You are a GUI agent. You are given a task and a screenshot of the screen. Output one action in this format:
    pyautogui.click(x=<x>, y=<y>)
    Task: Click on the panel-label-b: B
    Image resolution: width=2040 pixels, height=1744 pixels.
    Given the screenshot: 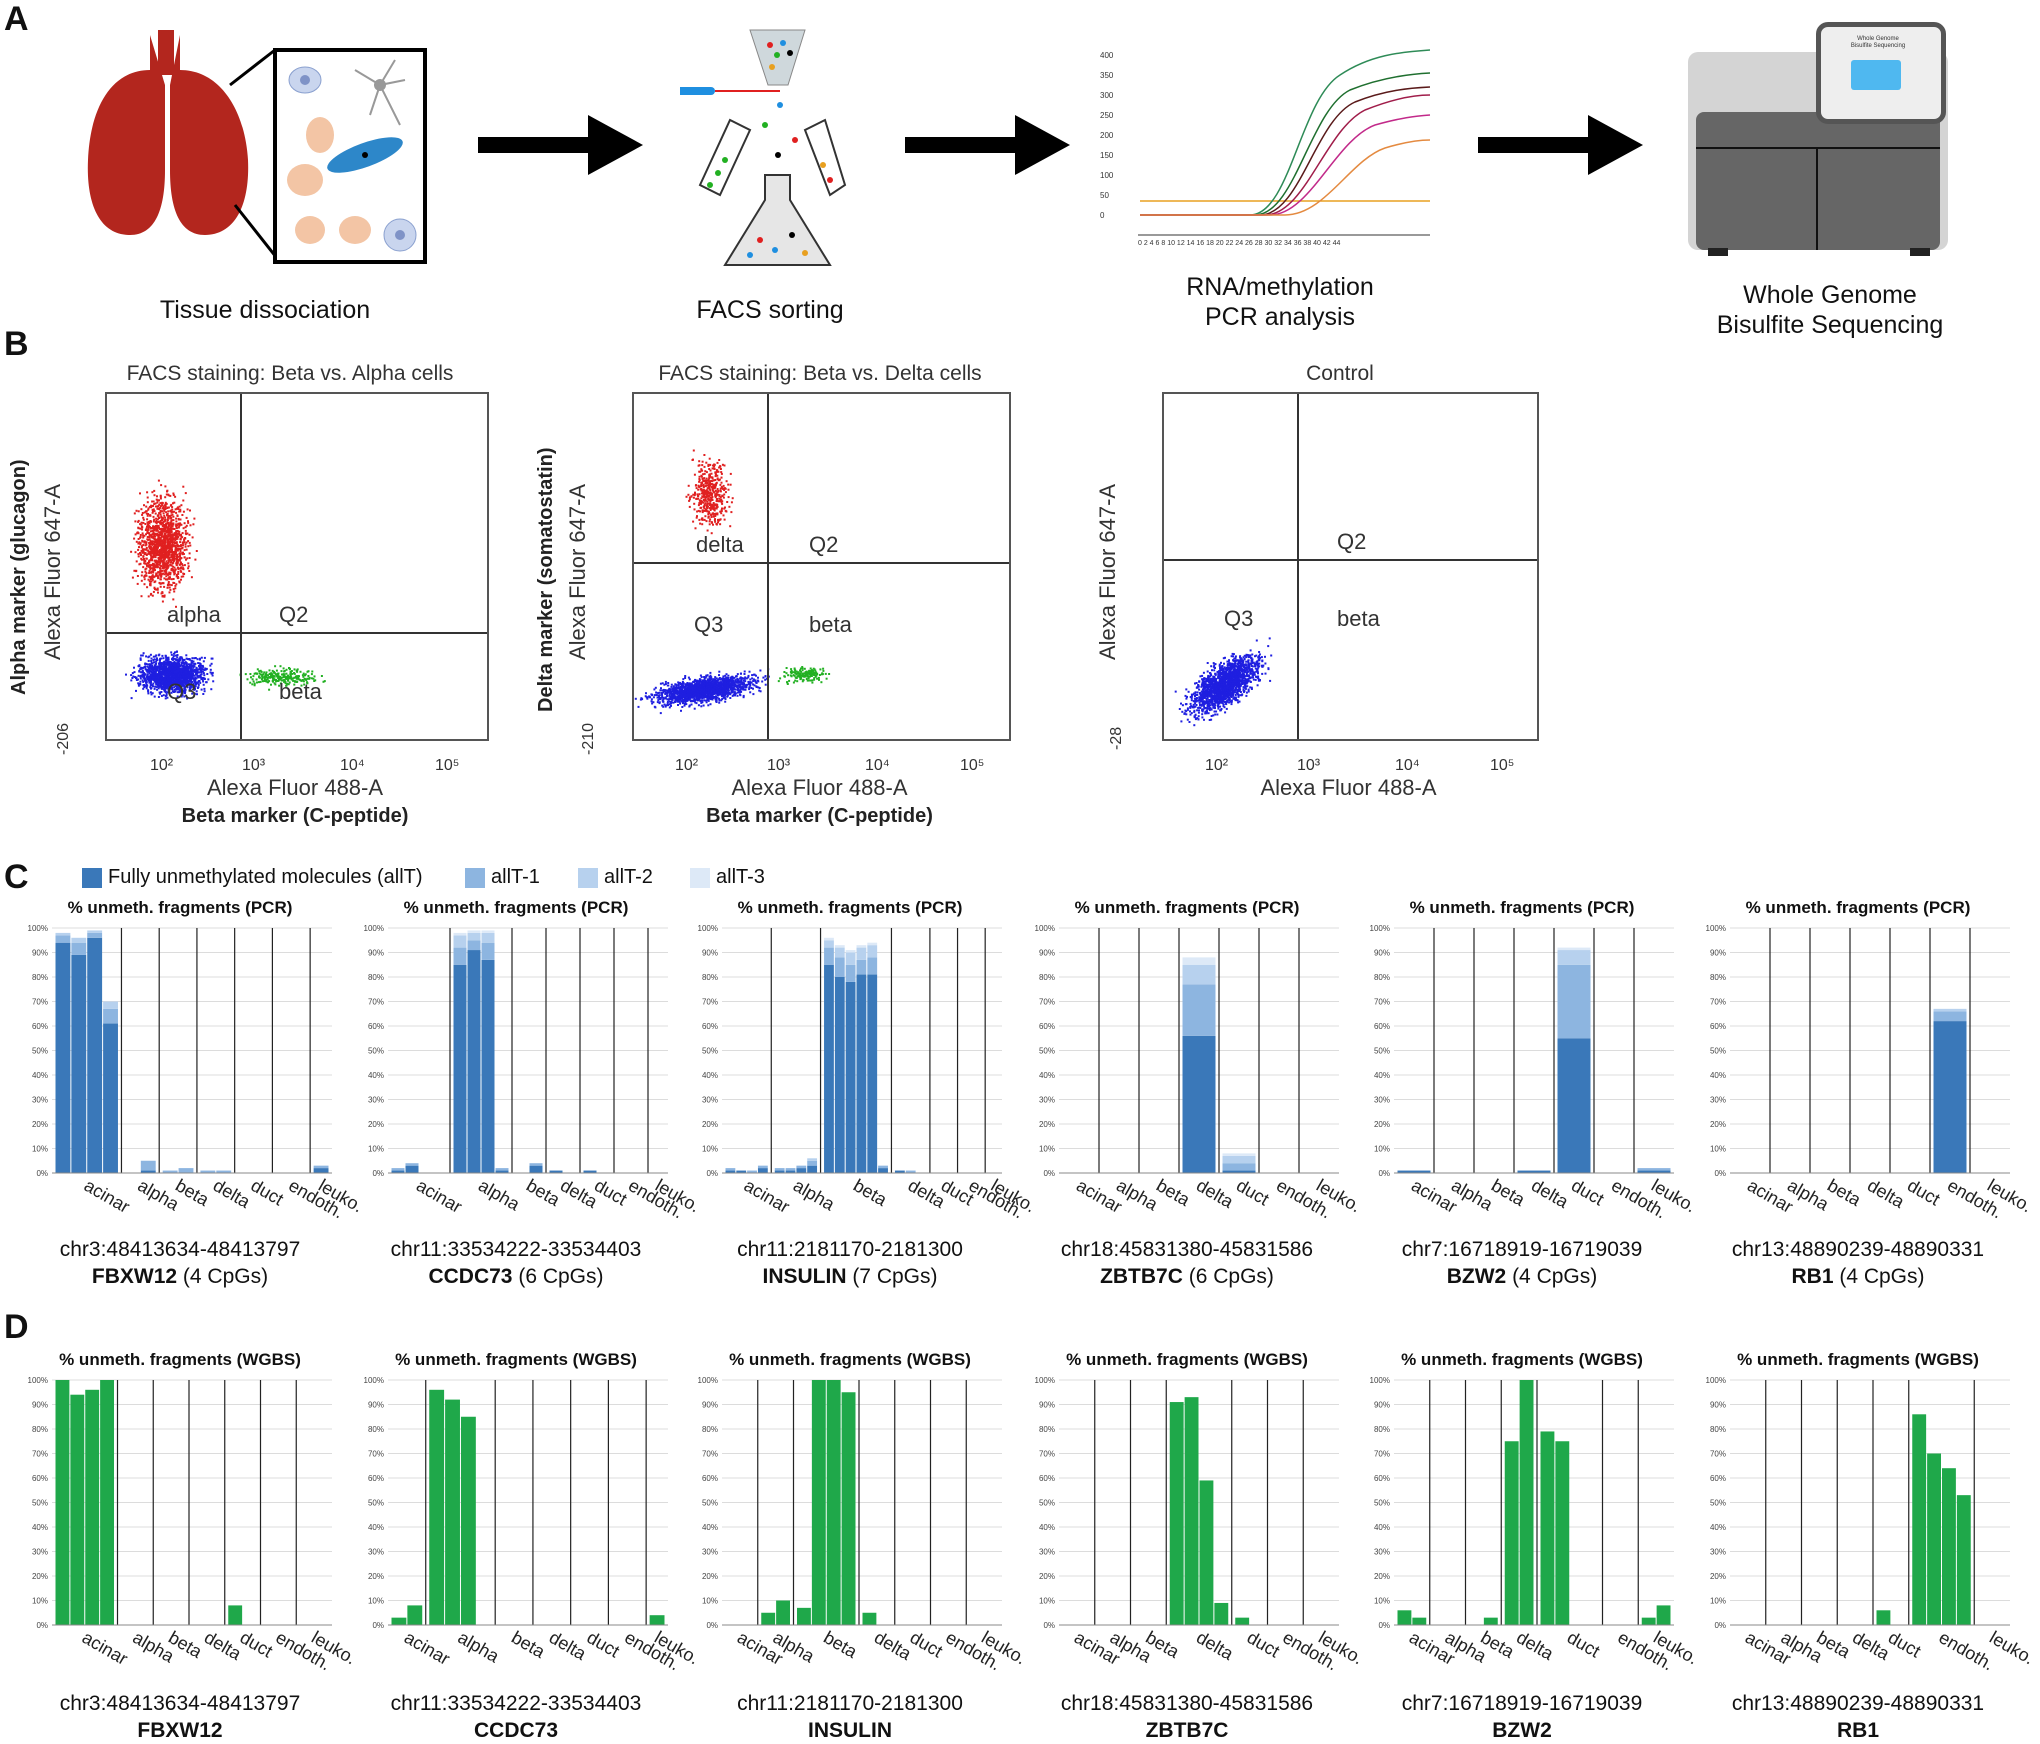 What is the action you would take?
    pyautogui.click(x=16, y=344)
    